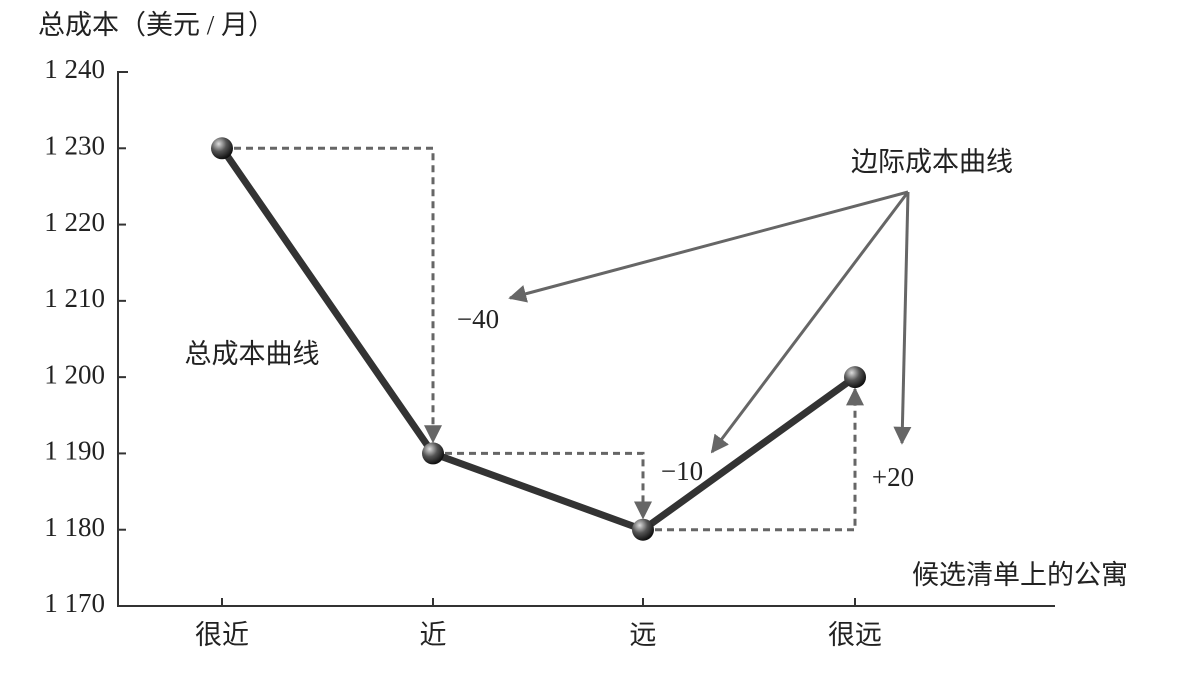 This screenshot has width=1181, height=677. What do you see at coordinates (252, 354) in the screenshot?
I see `series-label: 总成本曲线` at bounding box center [252, 354].